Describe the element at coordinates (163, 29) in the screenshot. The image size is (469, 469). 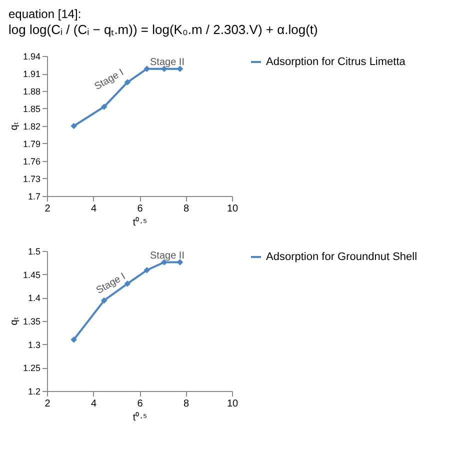
I see `chart-subtitle: log log(Cᵢ / (Cᵢ − qₜ.m)) = log(K₀.m / 2.303.V) + α.log(t)` at that location.